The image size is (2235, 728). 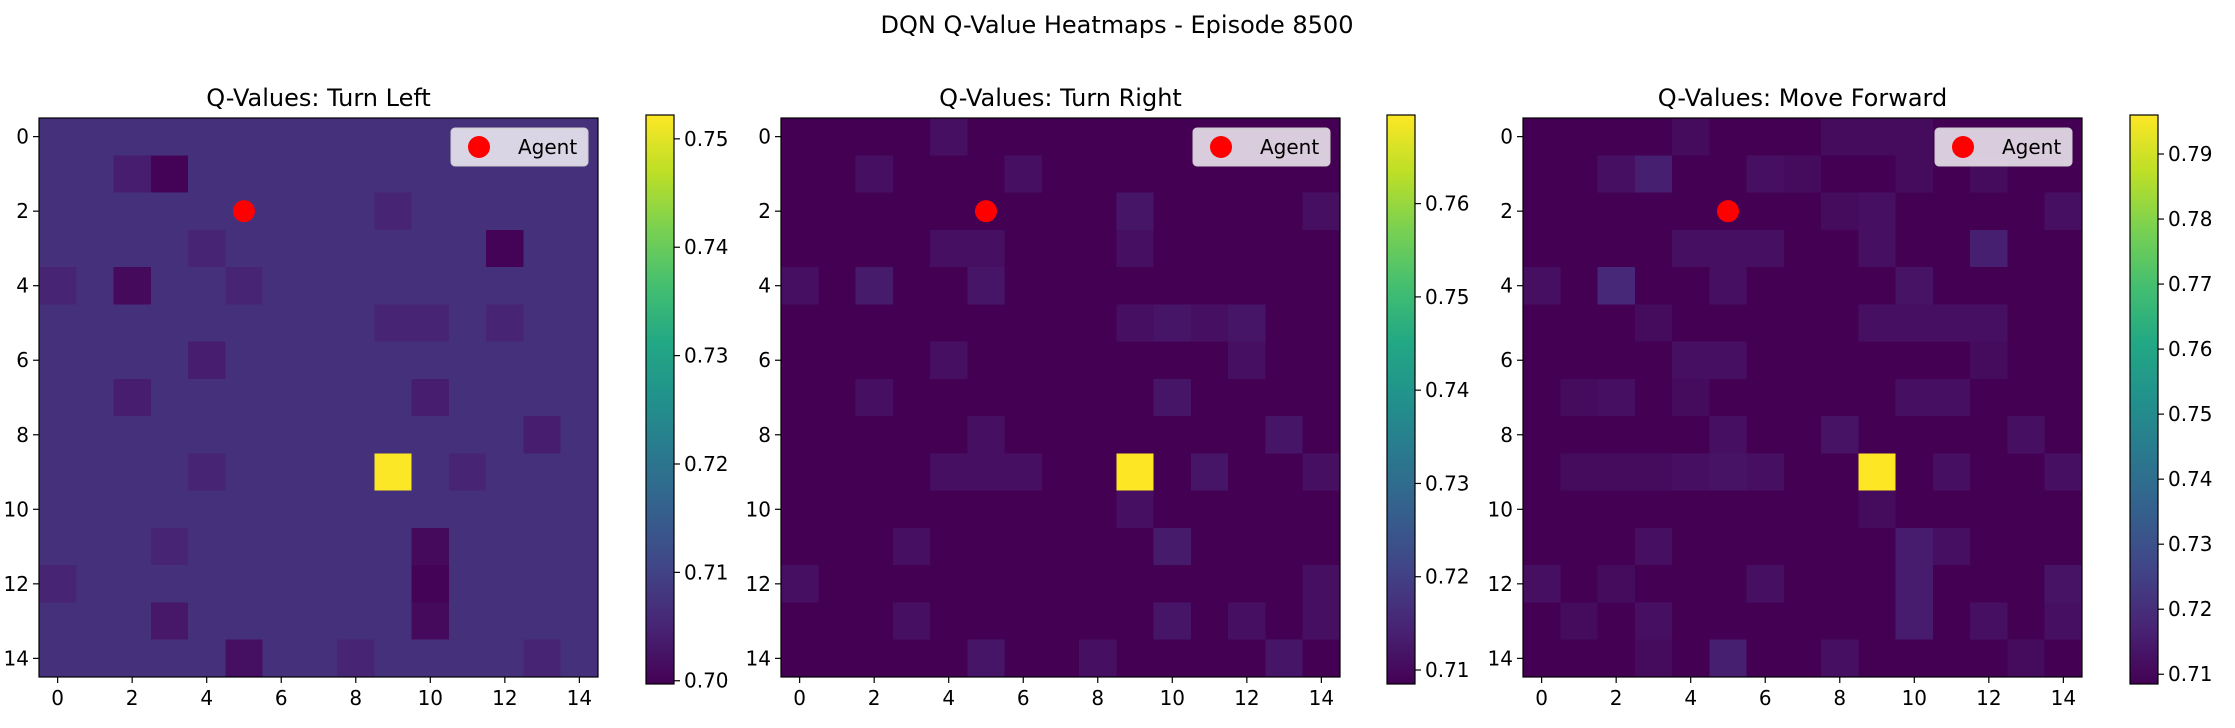 What do you see at coordinates (1097, 698) in the screenshot?
I see `x-tick-label: 8` at bounding box center [1097, 698].